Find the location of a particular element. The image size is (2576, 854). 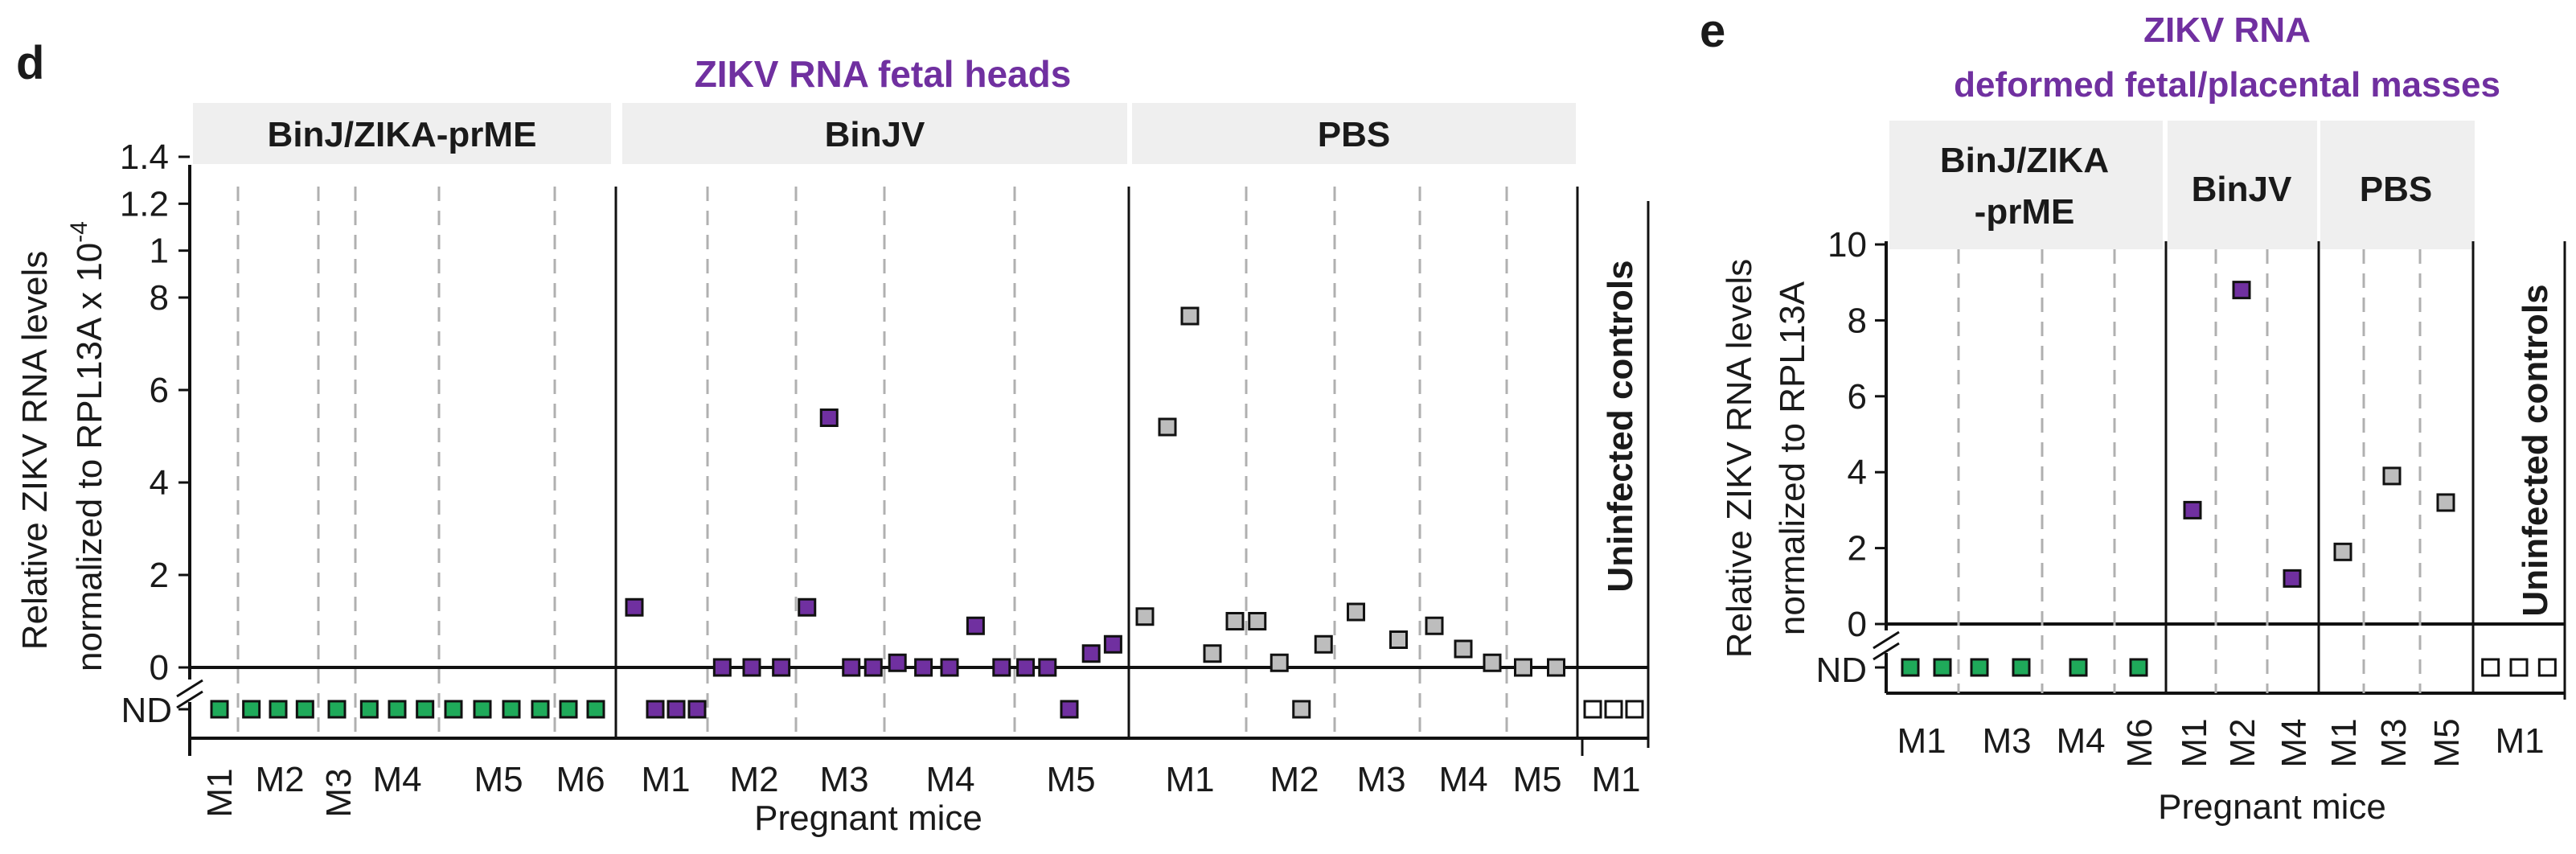

y-tick-label: 6 is located at coordinates (1858, 397).